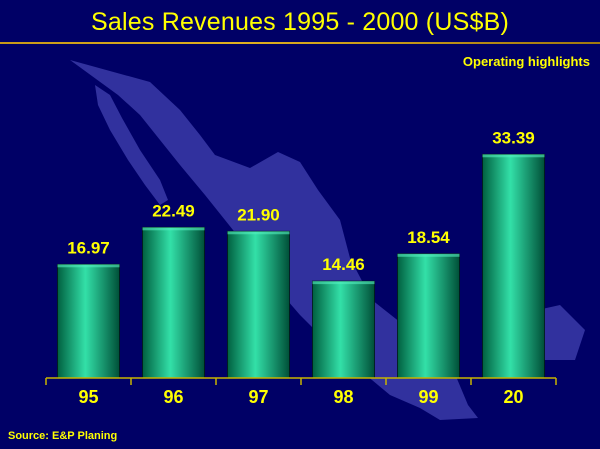 This screenshot has width=600, height=449. Describe the element at coordinates (88, 397) in the screenshot. I see `x-tick-label-95: 95` at that location.